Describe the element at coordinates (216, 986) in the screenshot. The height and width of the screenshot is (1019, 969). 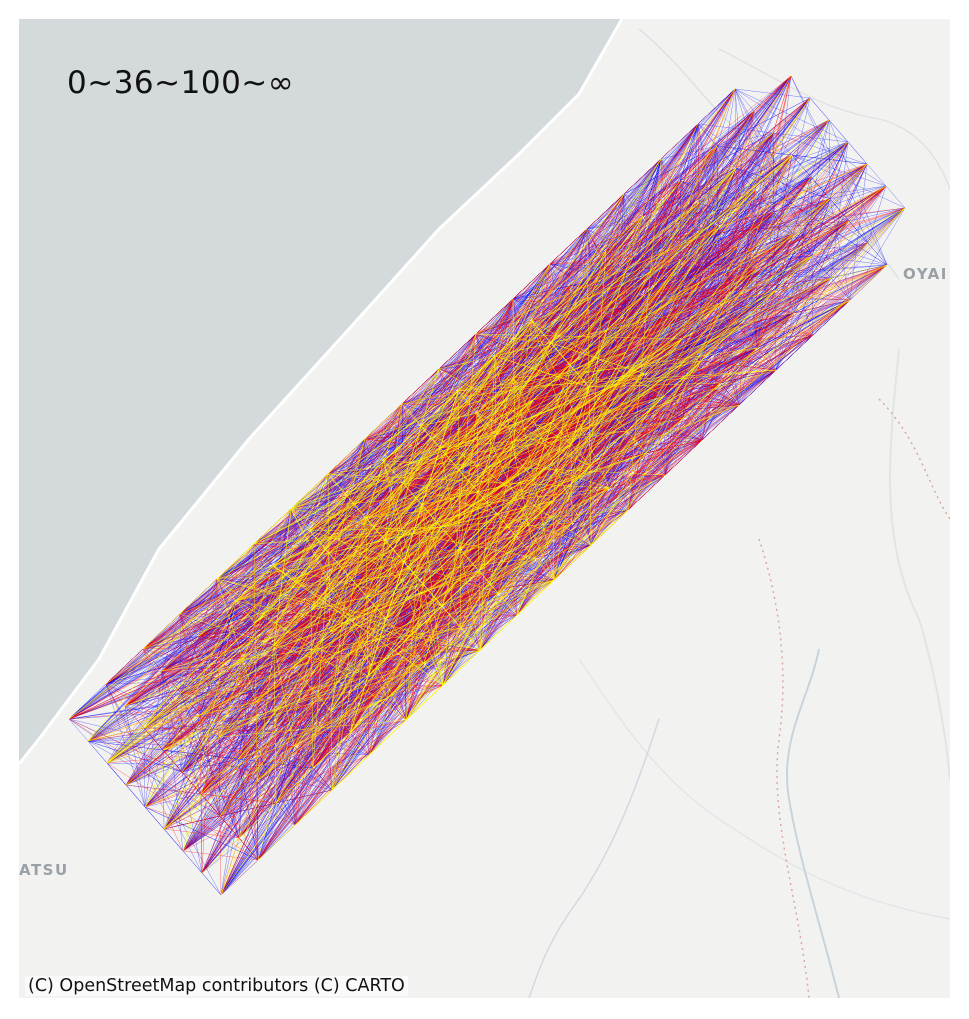
I see `map-attribution: (C) OpenStreetMap contributors (C) CARTO` at that location.